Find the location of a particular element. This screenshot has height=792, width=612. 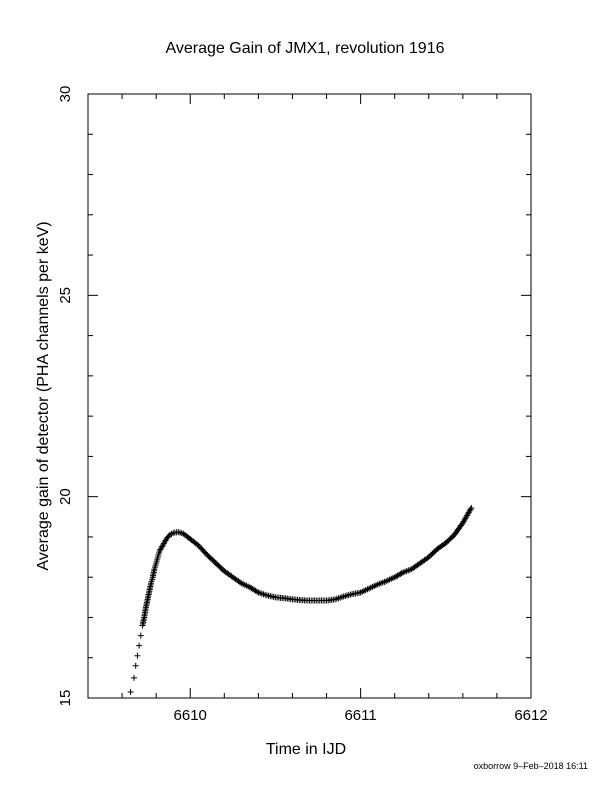

y-tick-label: 15 is located at coordinates (65, 698).